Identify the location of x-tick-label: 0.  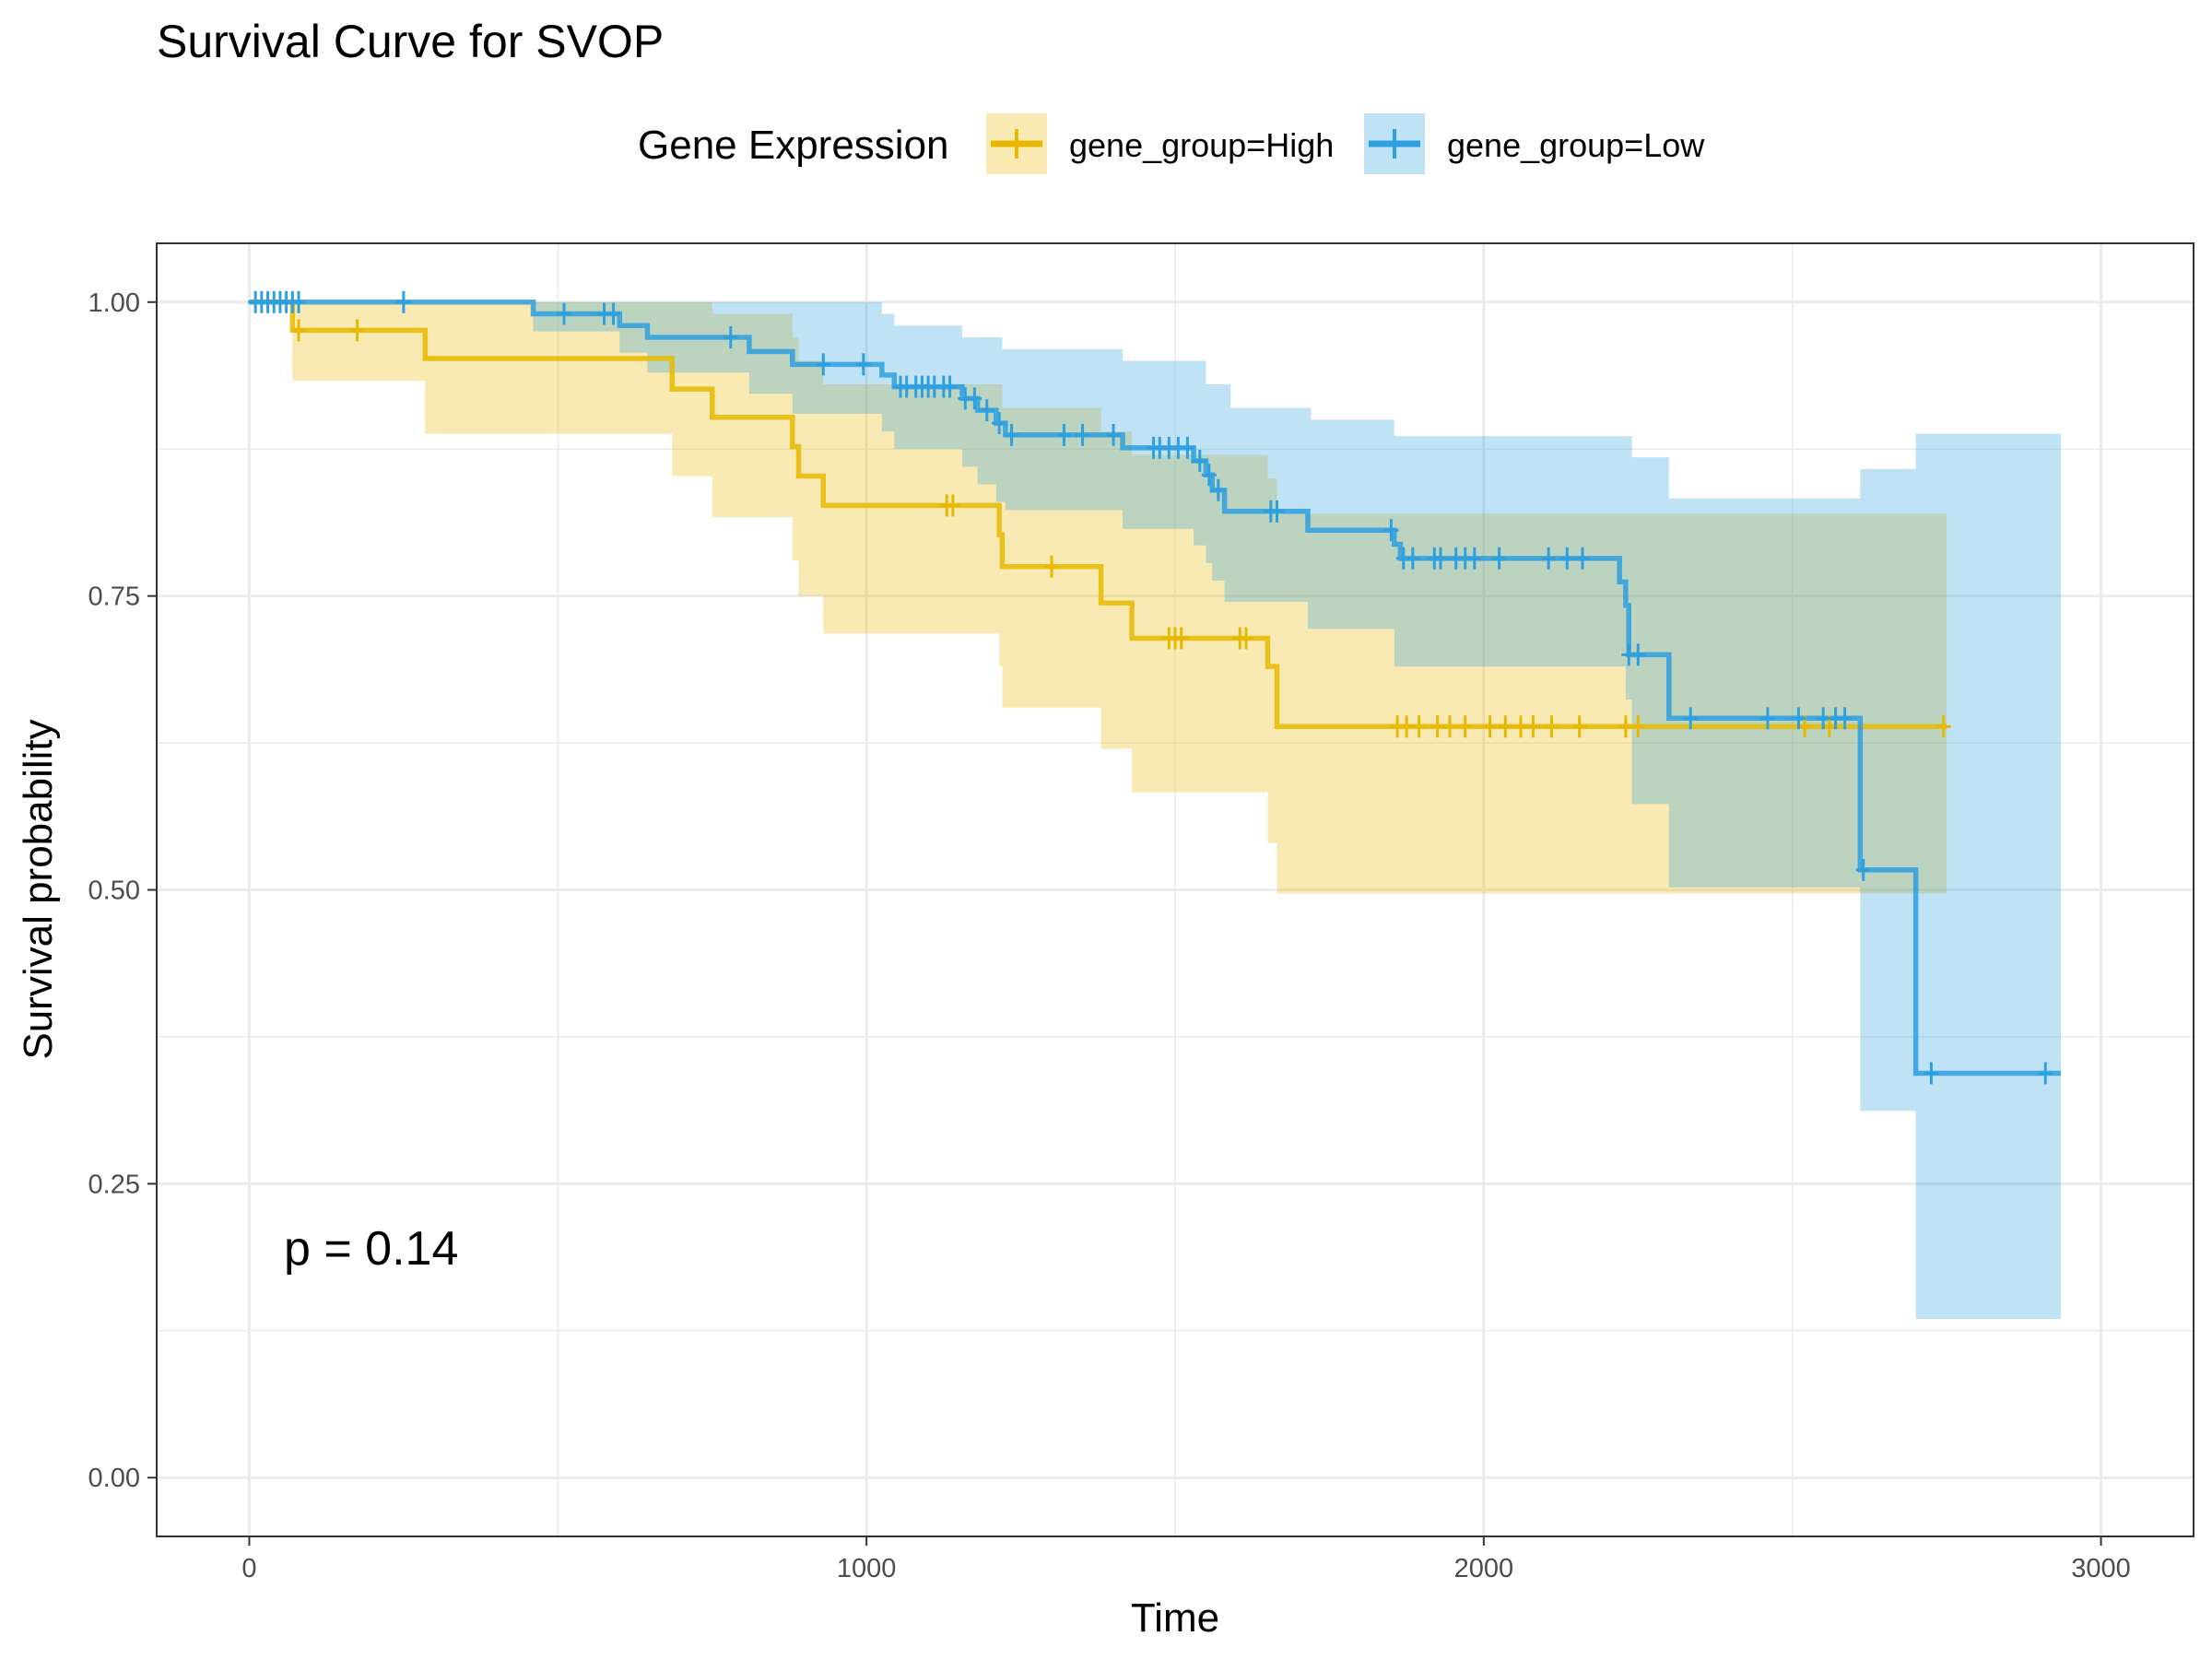
(248, 1568).